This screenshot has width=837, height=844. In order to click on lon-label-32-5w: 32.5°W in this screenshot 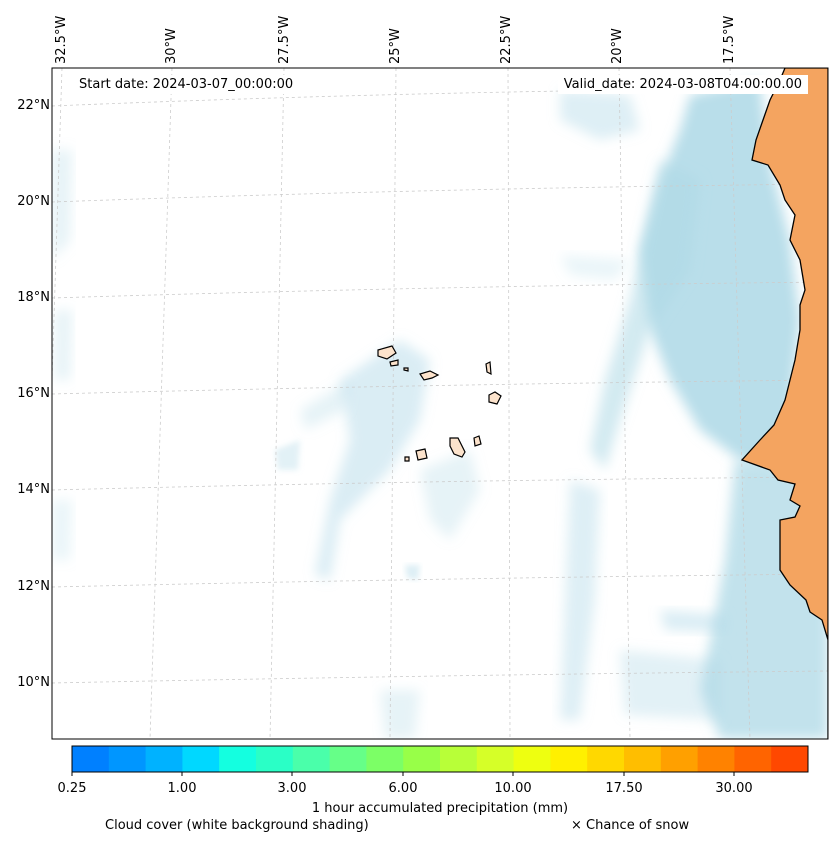, I will do `click(61, 39)`.